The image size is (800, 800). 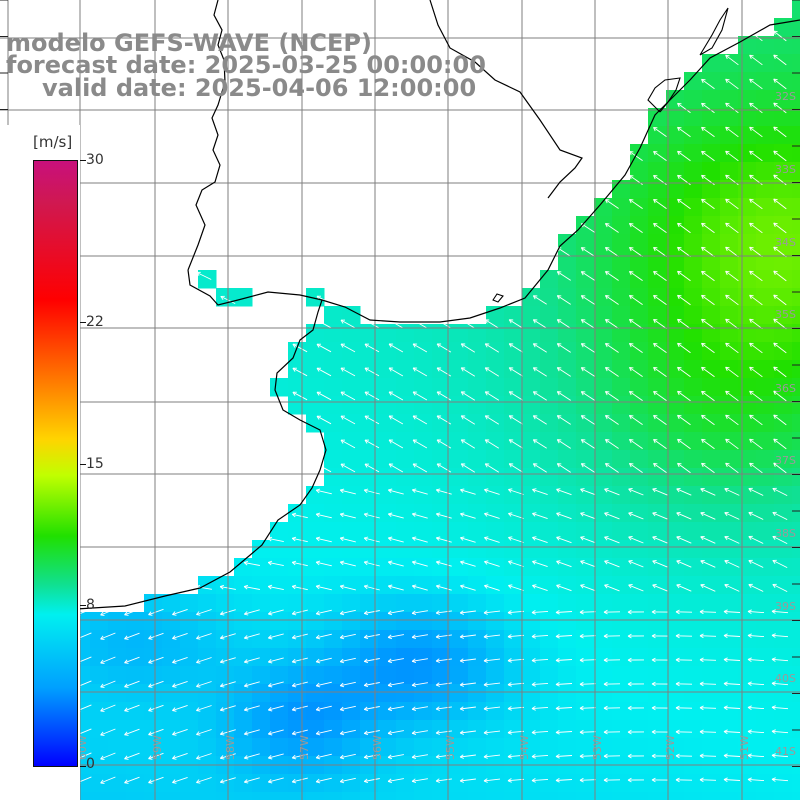 What do you see at coordinates (53, 142) in the screenshot?
I see `colorbar-unit: [m/s]` at bounding box center [53, 142].